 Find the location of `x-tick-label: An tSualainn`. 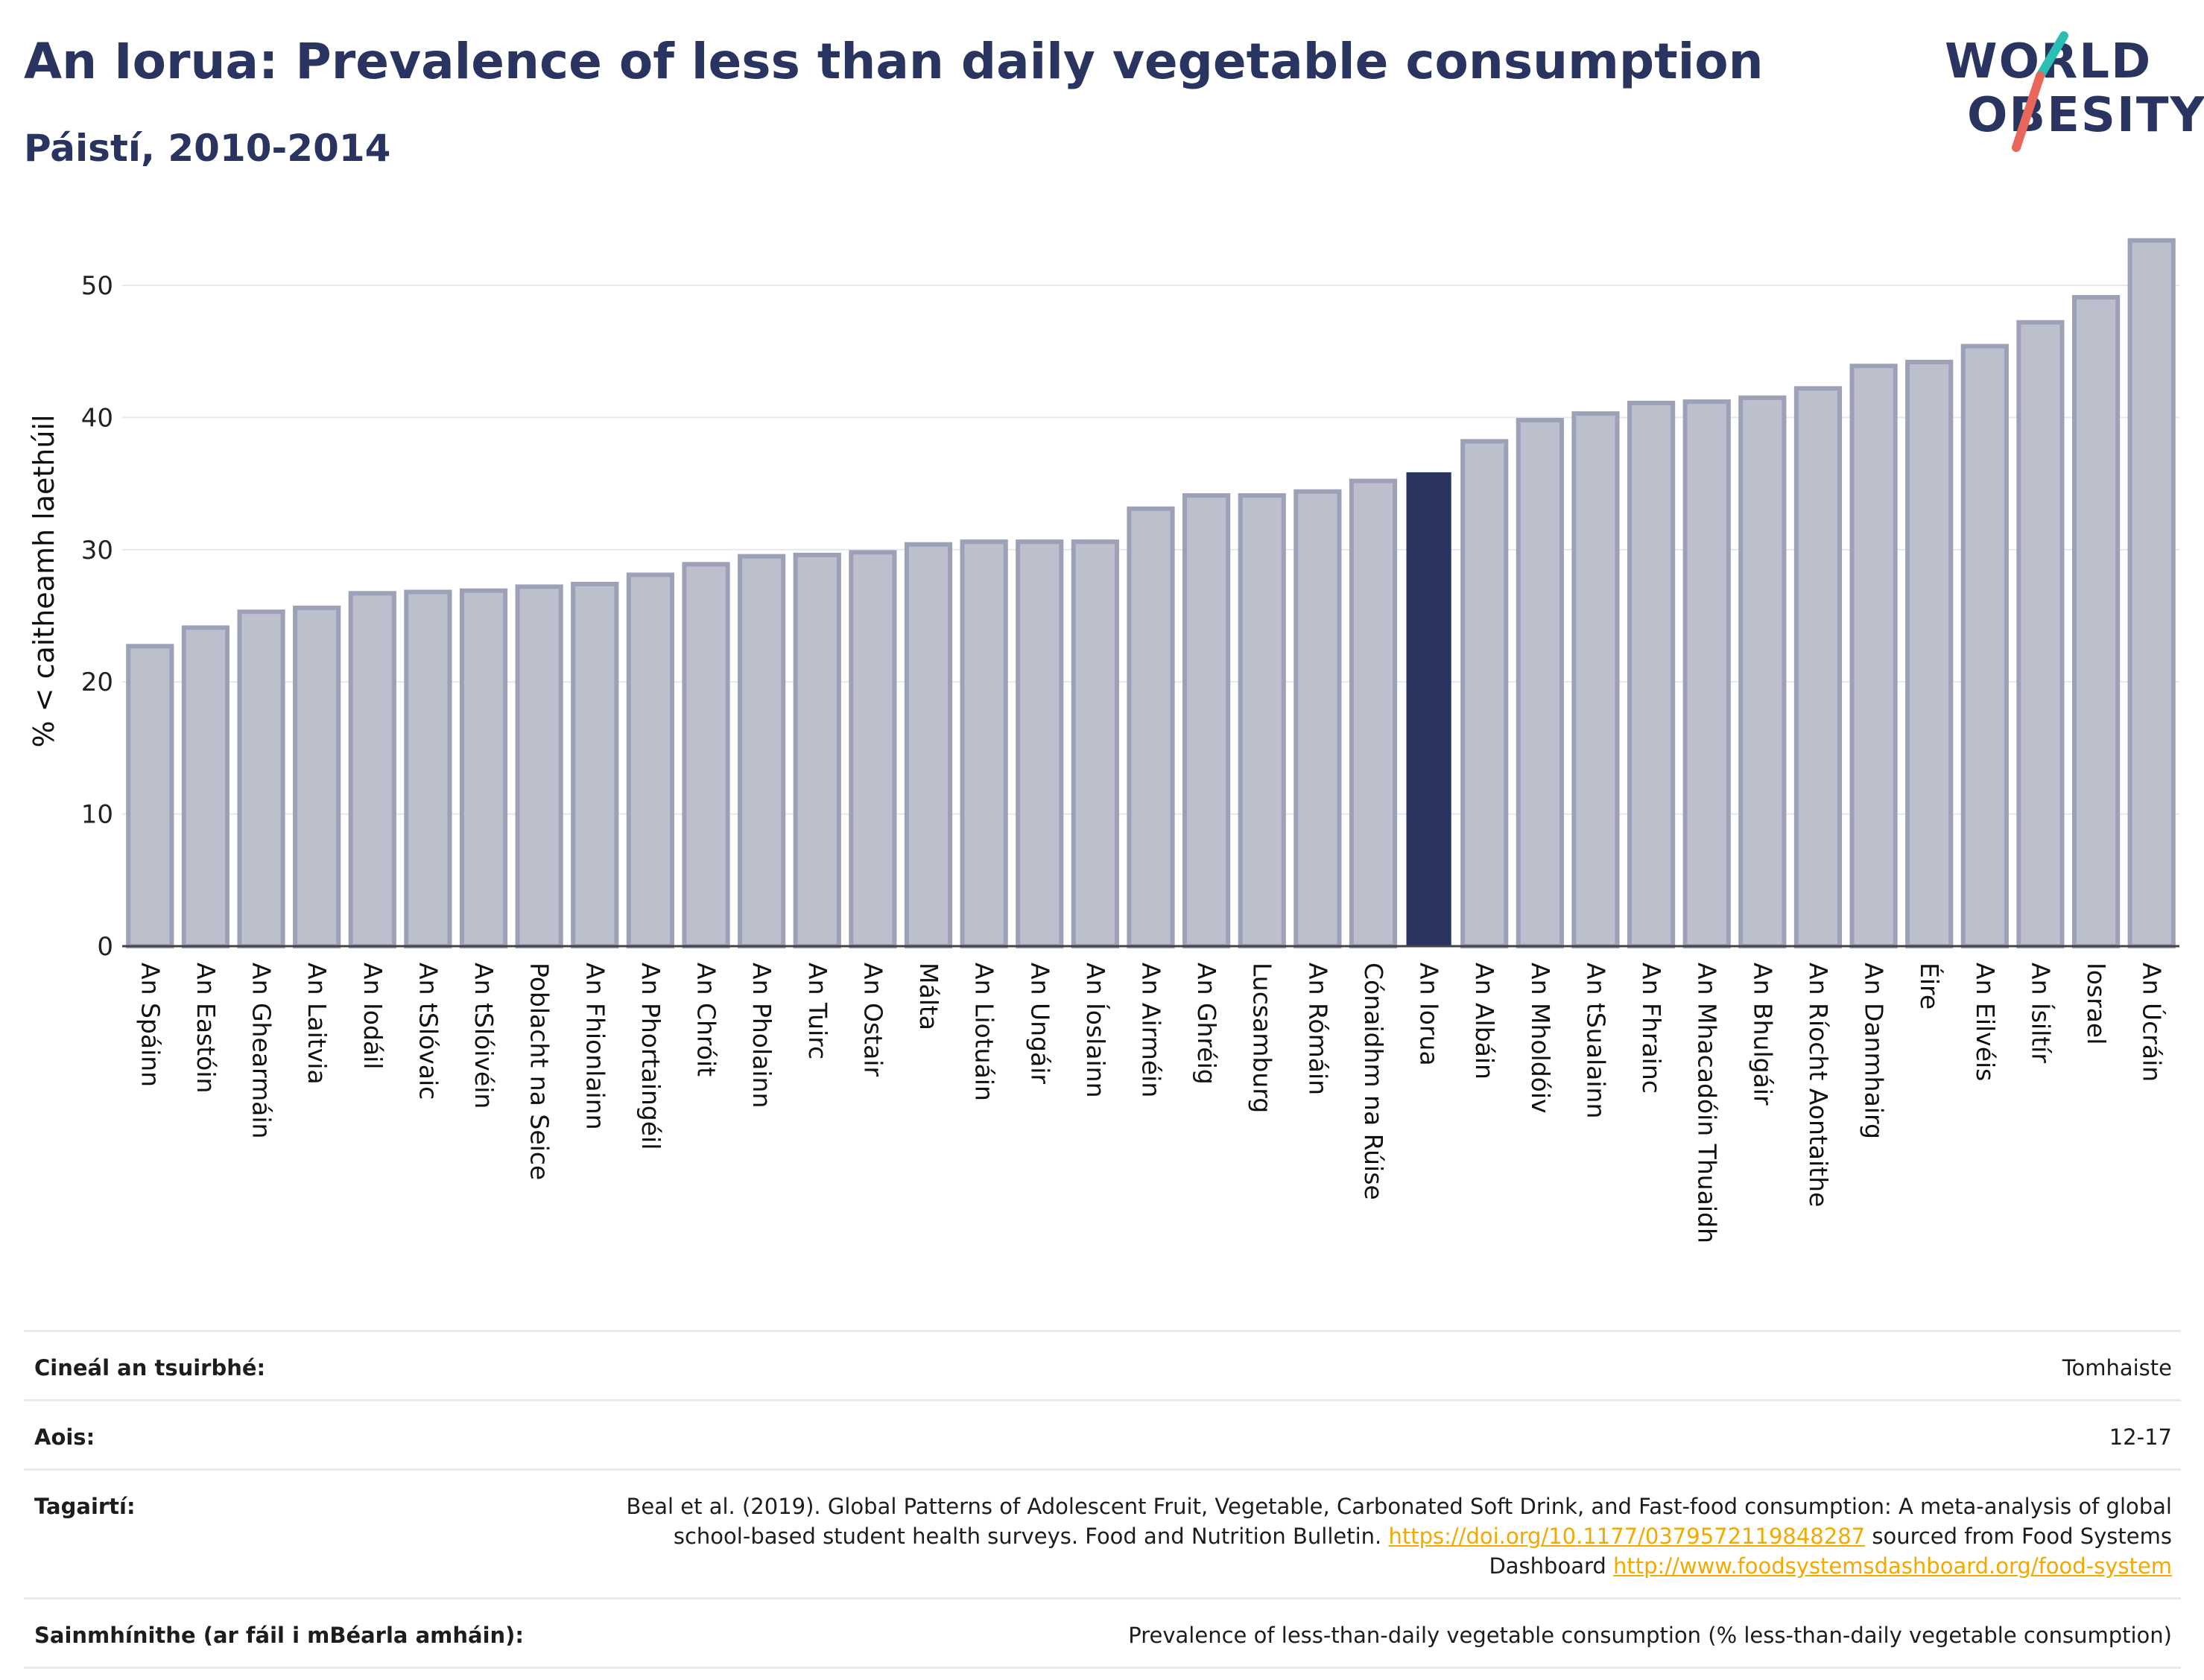

x-tick-label: An tSualainn is located at coordinates (1595, 1040).